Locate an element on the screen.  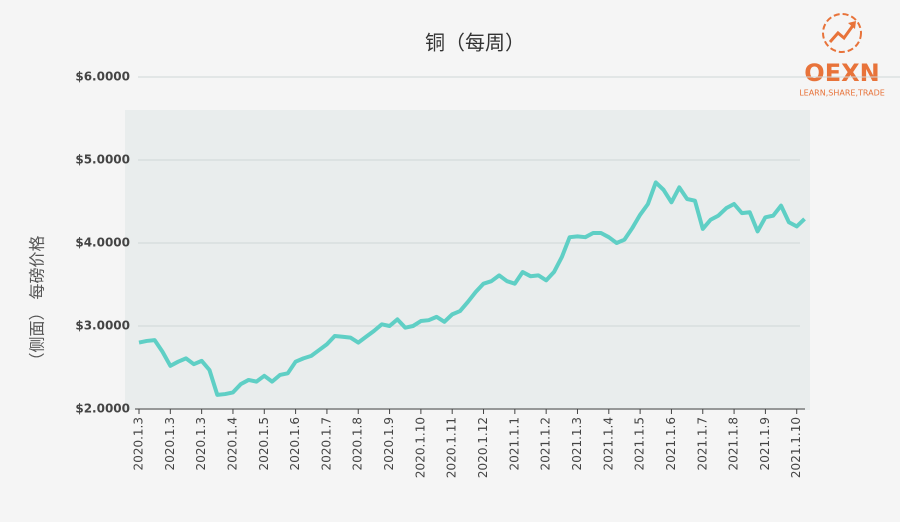
x-tick-label: 2021.1.6 is located at coordinates (671, 443).